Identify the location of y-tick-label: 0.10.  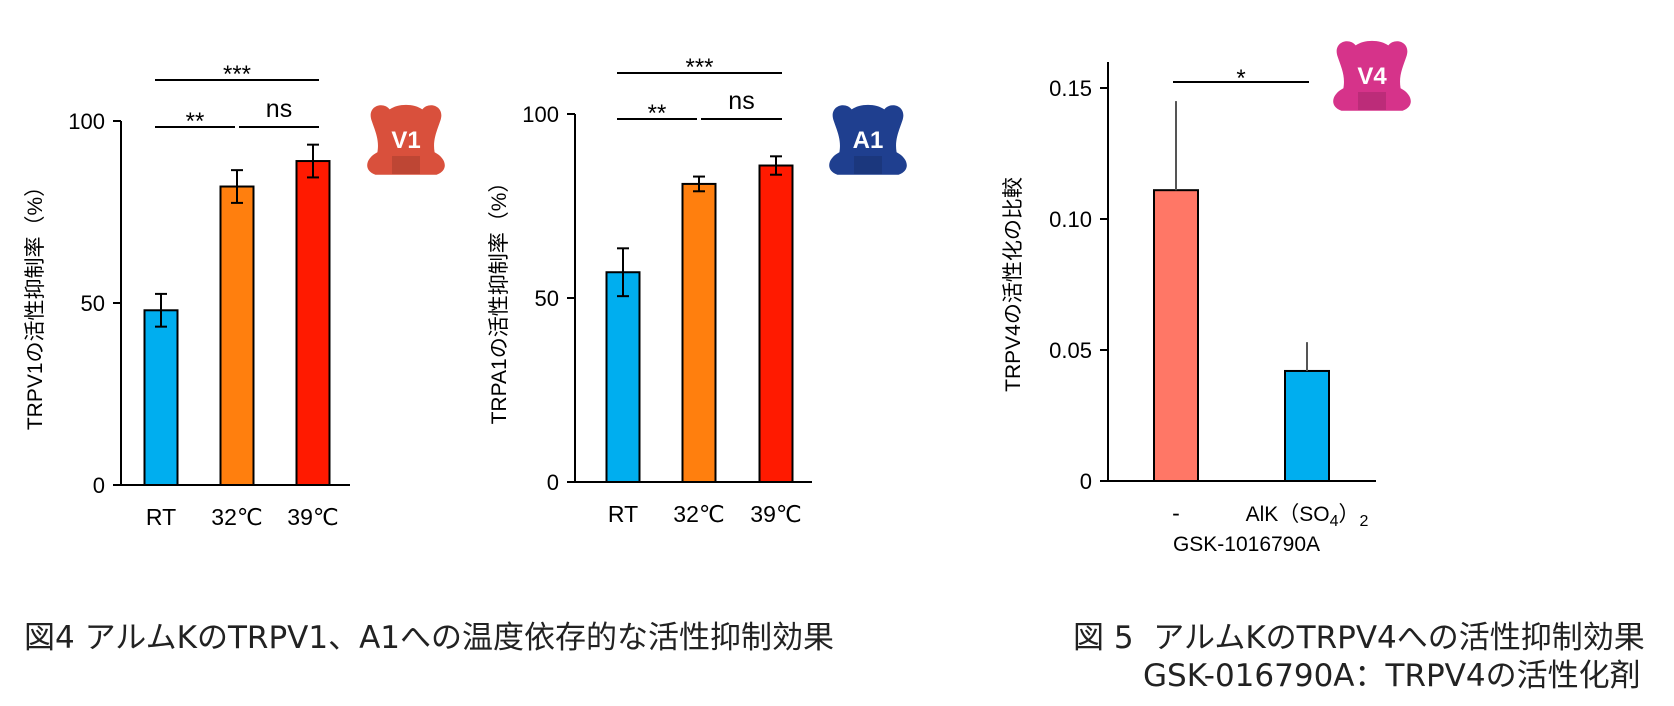
(1070, 219).